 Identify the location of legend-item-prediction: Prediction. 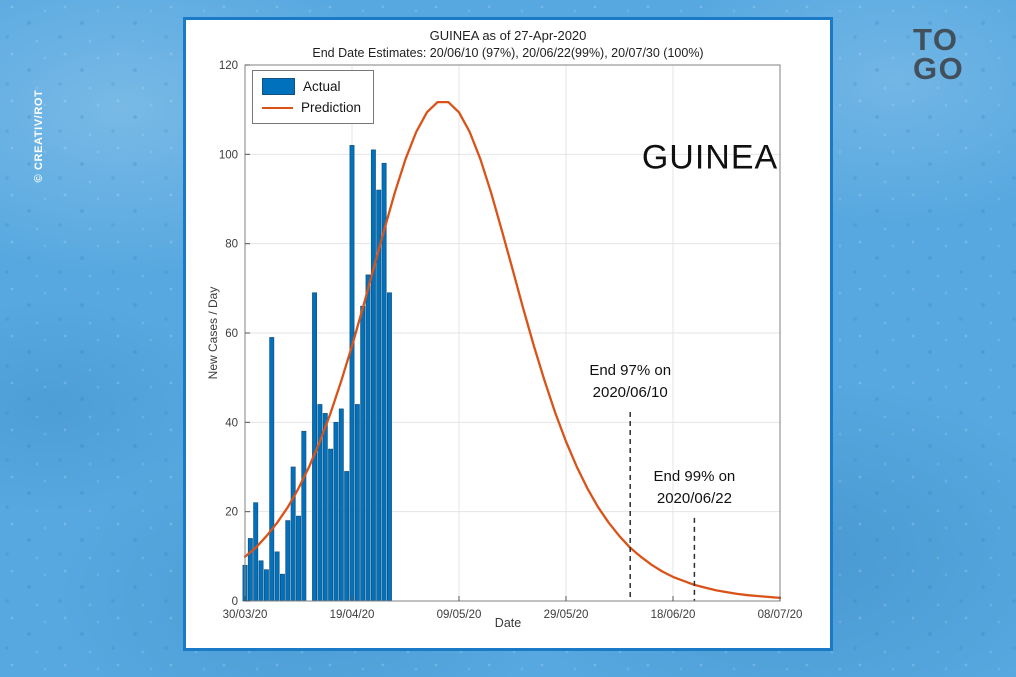
(311, 107).